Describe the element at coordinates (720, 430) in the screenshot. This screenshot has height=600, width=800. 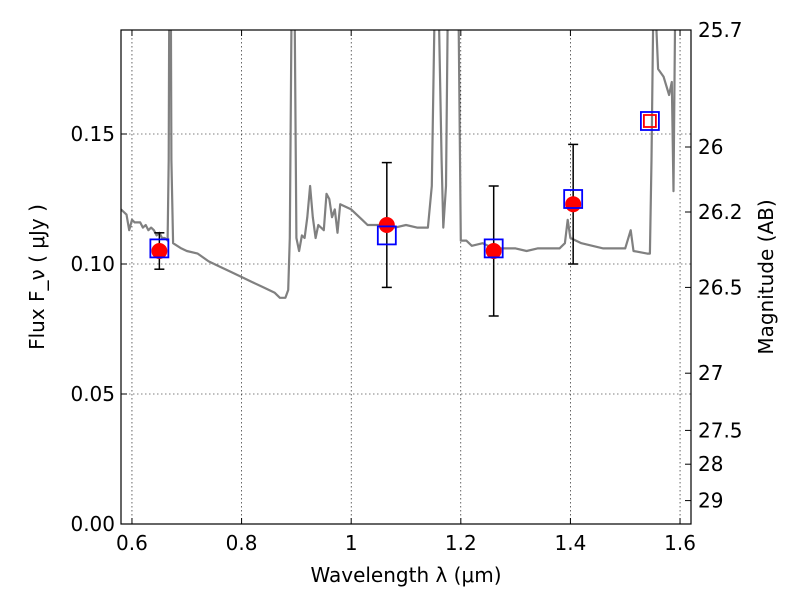
I see `y2-tick-label: 27.5` at that location.